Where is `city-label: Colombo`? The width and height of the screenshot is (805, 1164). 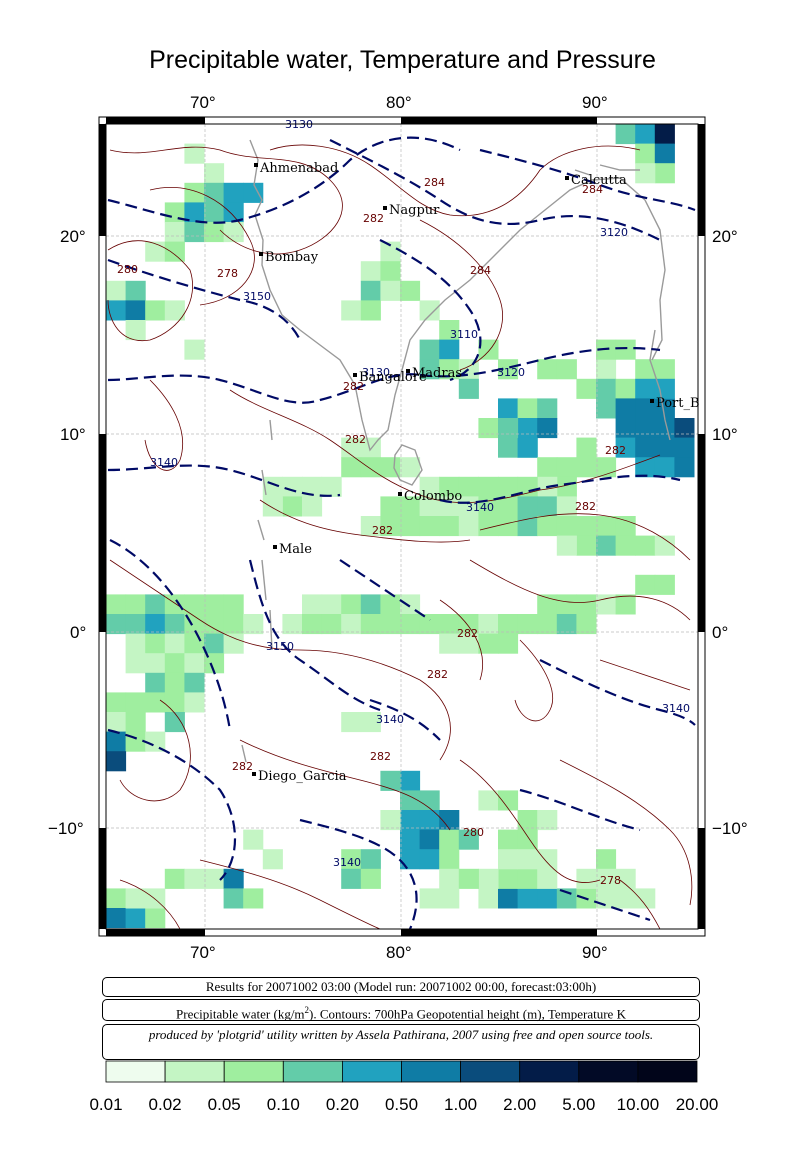
city-label: Colombo is located at coordinates (433, 496).